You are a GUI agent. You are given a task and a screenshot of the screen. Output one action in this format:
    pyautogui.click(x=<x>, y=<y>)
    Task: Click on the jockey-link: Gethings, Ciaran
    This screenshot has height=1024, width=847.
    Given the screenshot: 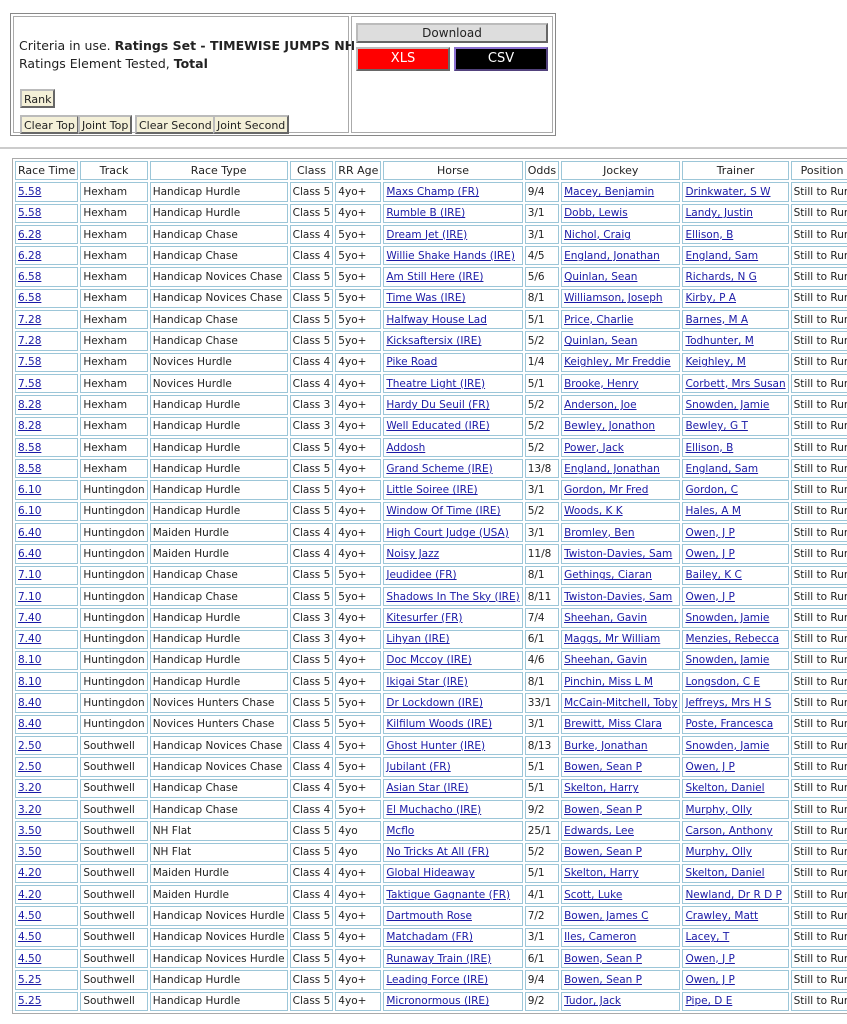 What is the action you would take?
    pyautogui.click(x=608, y=575)
    